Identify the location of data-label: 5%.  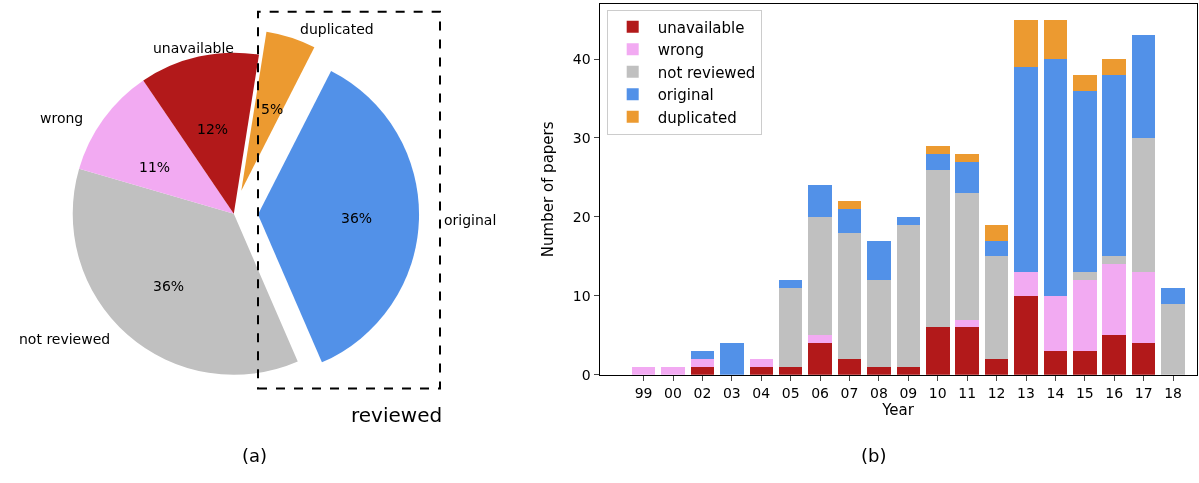
(272, 109).